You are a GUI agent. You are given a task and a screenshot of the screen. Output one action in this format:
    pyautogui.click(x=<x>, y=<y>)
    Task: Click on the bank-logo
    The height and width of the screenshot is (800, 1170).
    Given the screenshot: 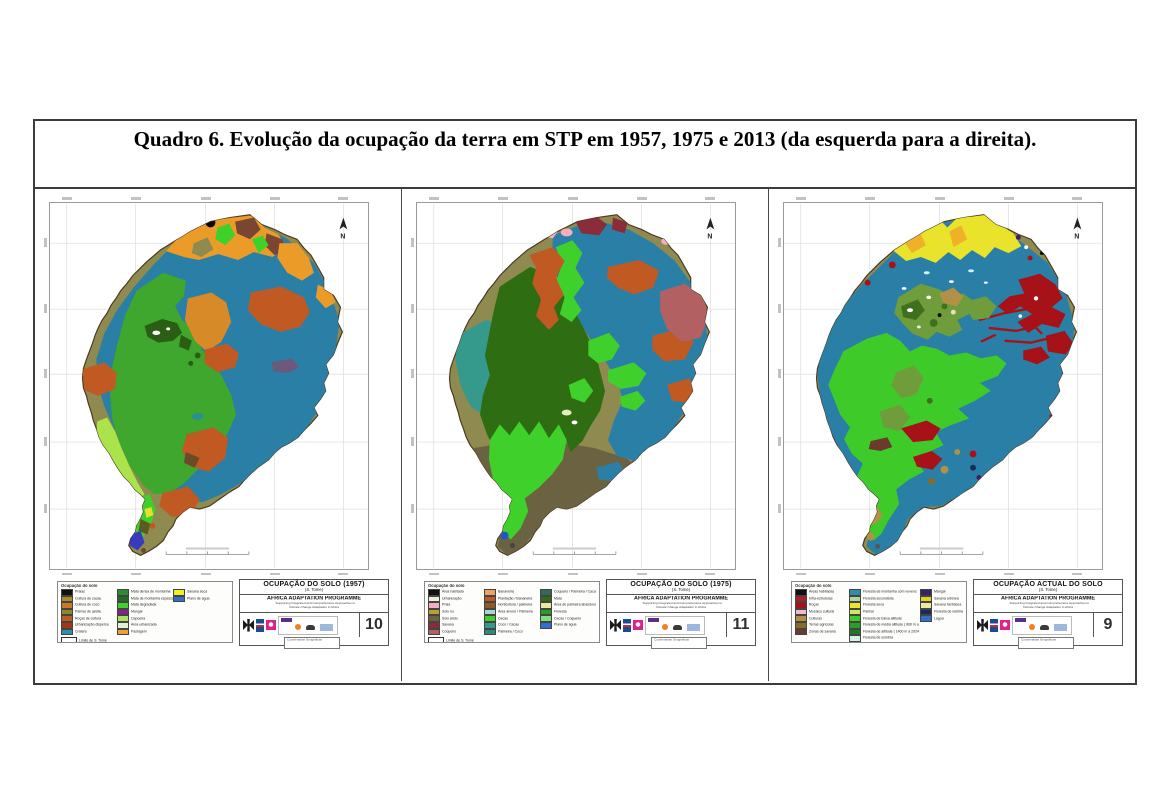 What is the action you would take?
    pyautogui.click(x=1060, y=627)
    